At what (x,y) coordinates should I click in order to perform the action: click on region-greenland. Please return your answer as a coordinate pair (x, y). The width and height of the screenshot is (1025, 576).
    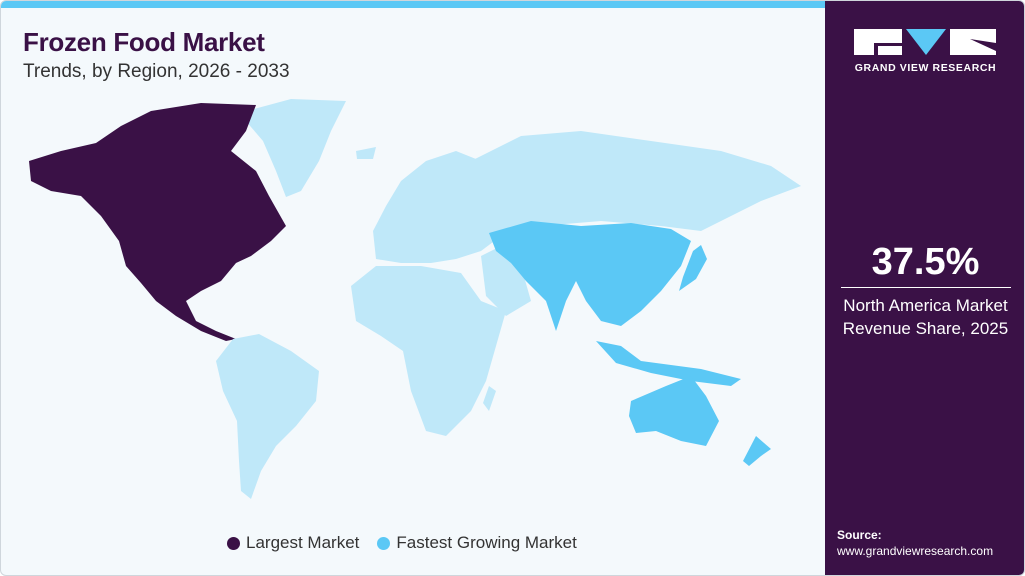
    Looking at the image, I should click on (292, 148).